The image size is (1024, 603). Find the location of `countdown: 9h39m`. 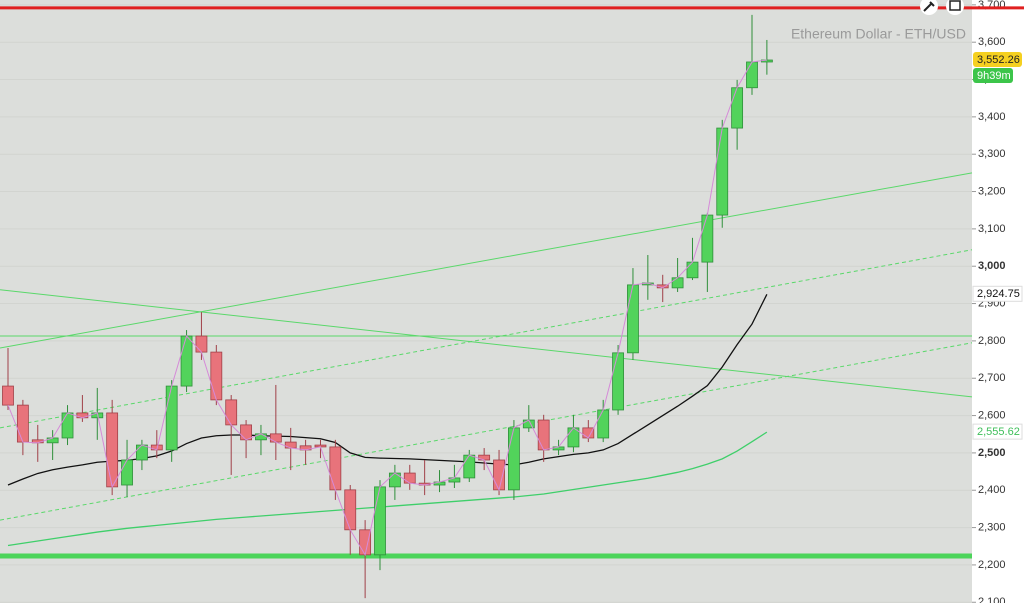

countdown: 9h39m is located at coordinates (994, 76).